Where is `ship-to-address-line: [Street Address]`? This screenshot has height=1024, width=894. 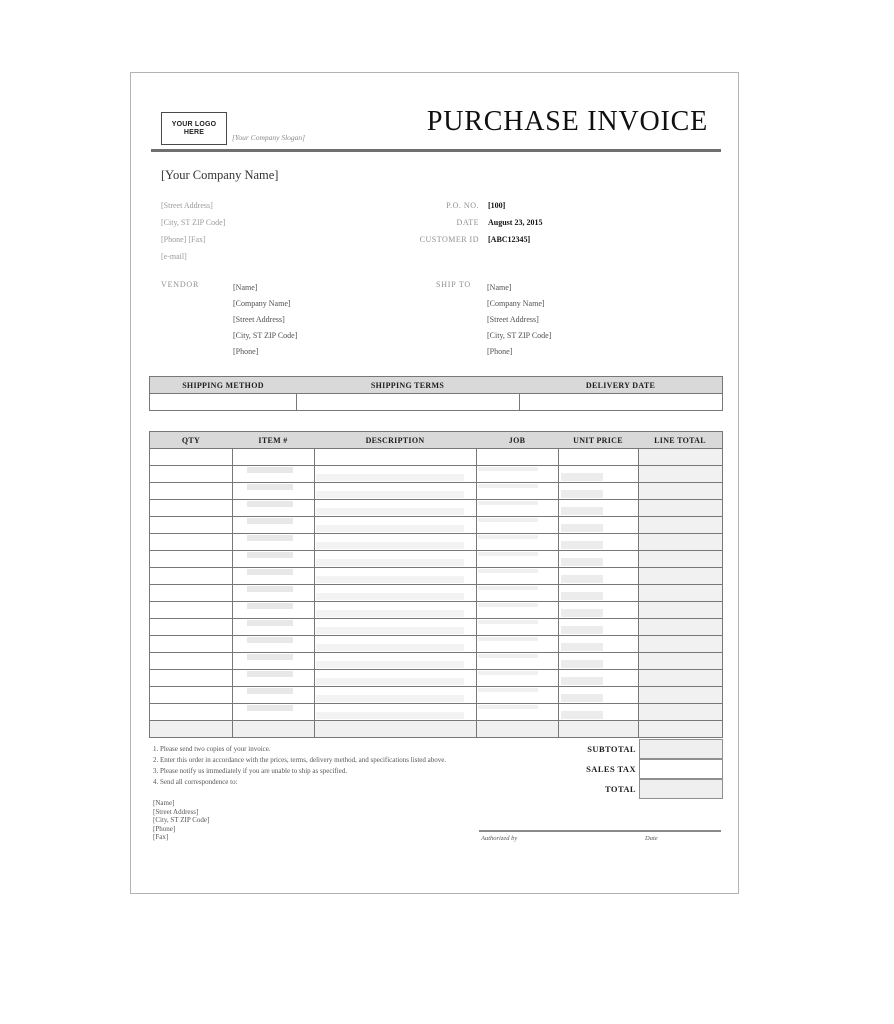 ship-to-address-line: [Street Address] is located at coordinates (513, 319).